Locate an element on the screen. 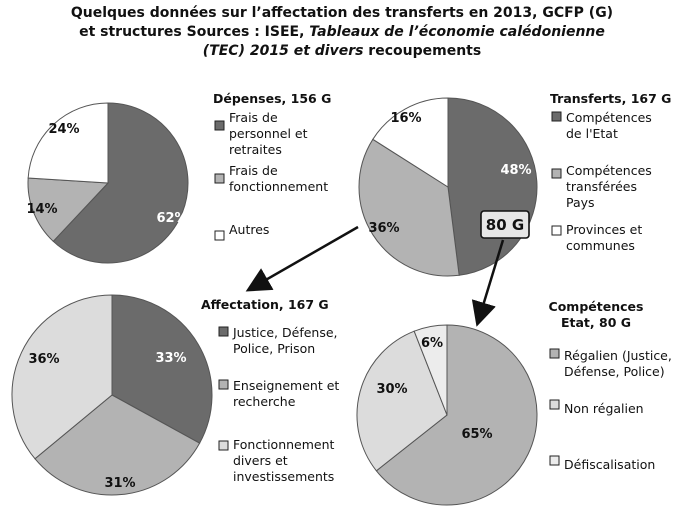 This screenshot has height=514, width=684. pie-title: Transferts, 167 G is located at coordinates (610, 98).